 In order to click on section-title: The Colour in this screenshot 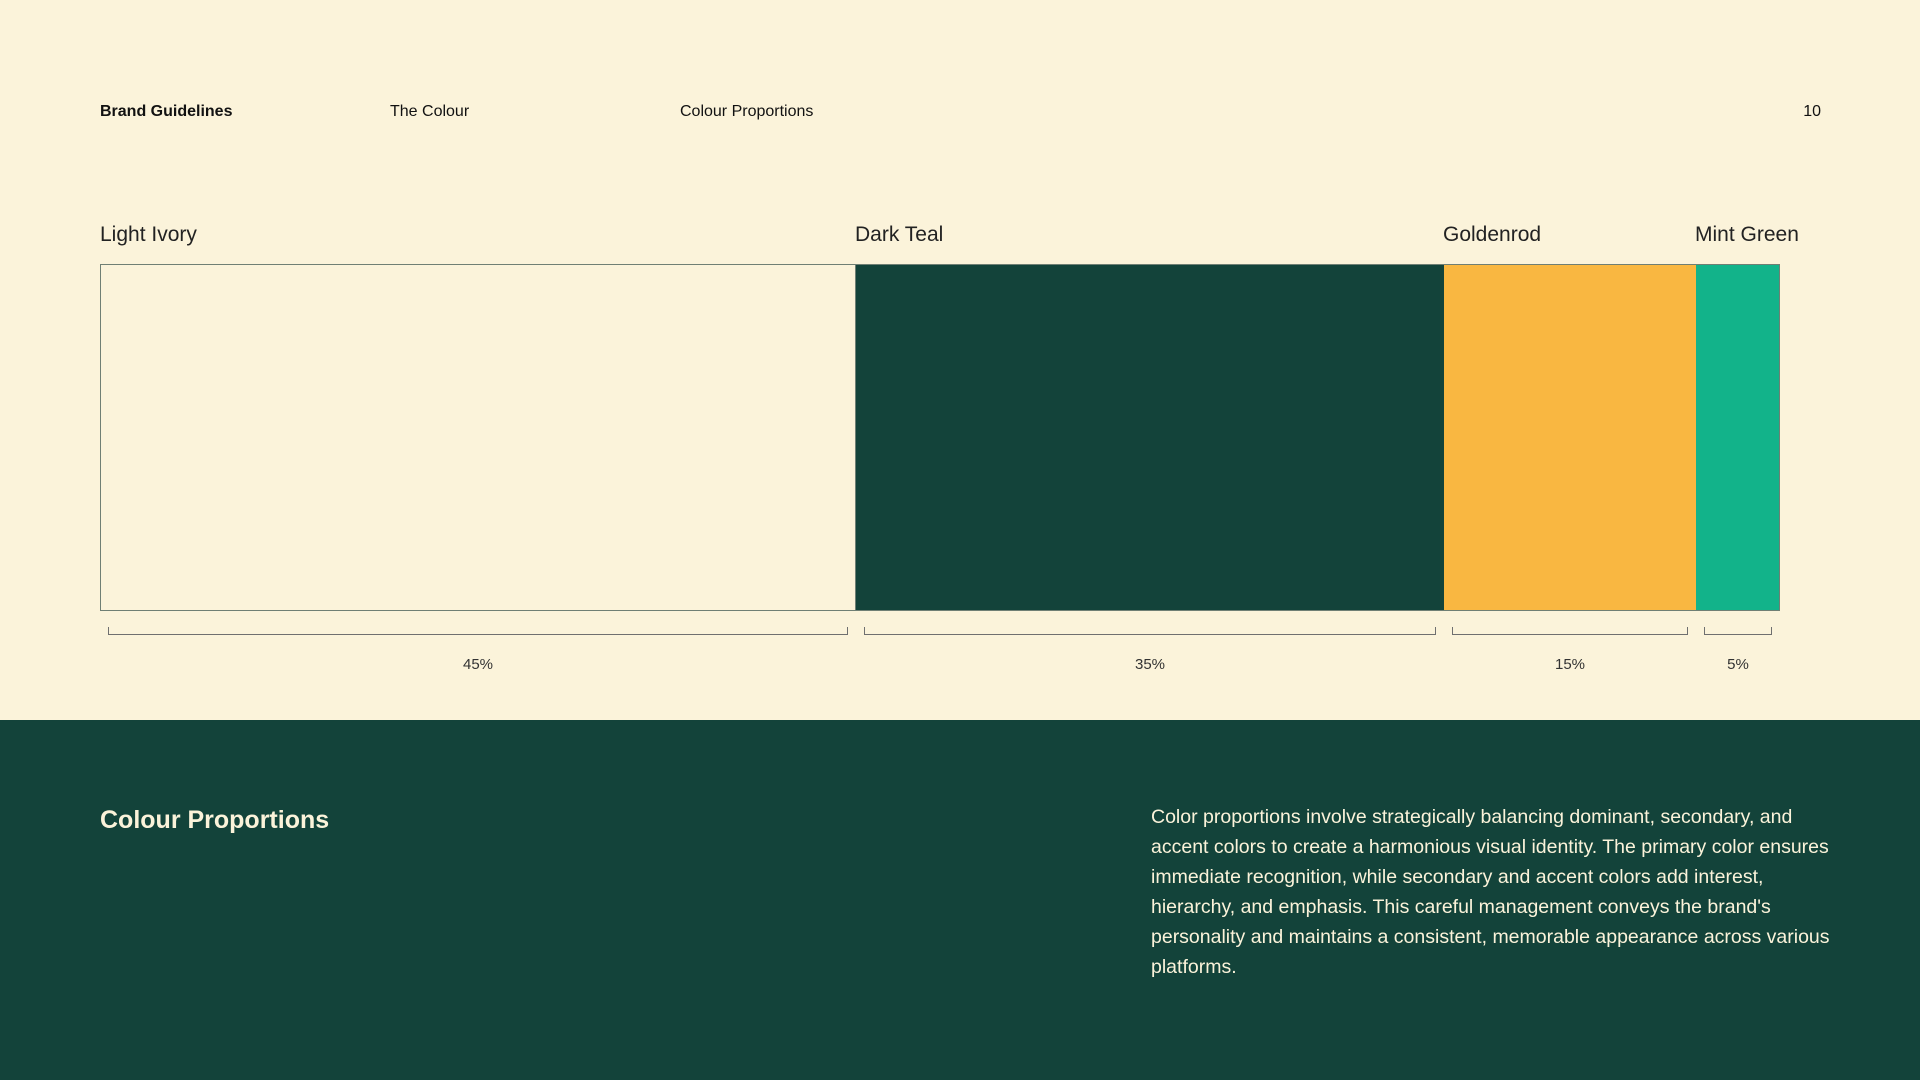, I will do `click(430, 111)`.